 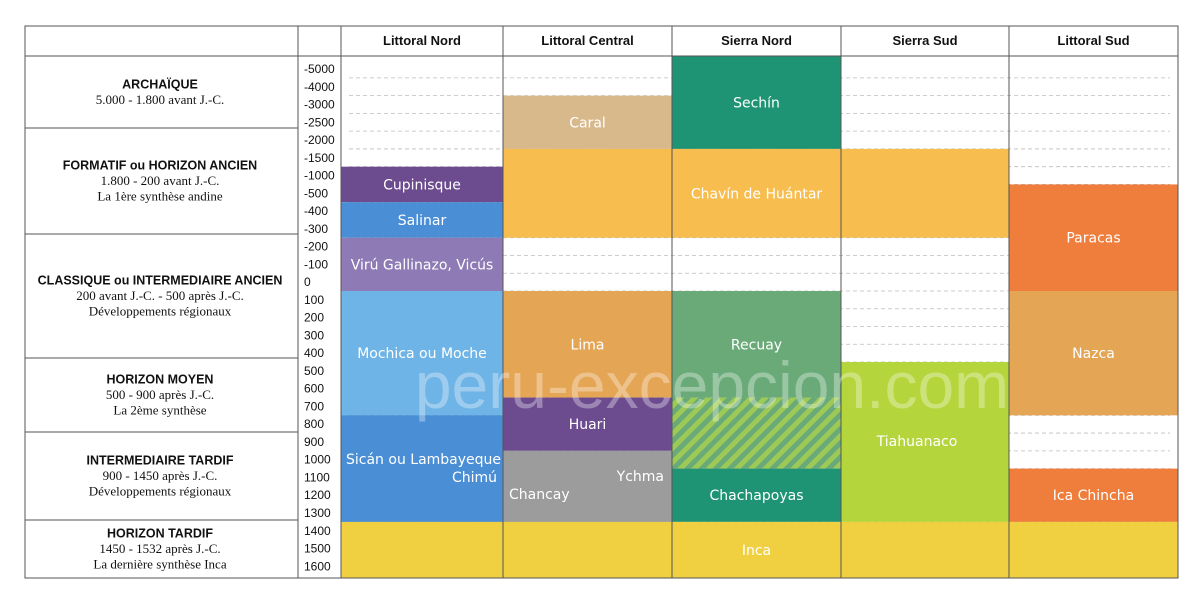 I want to click on timeline-tick: -1500, so click(x=319, y=158).